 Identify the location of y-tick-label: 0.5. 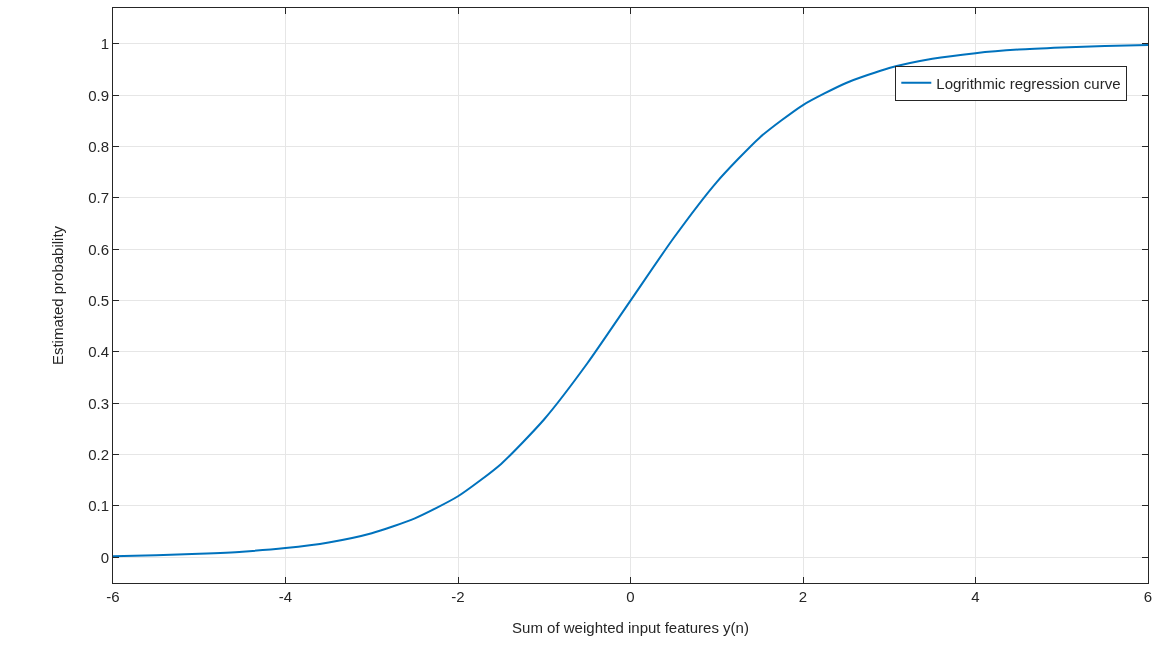
(98, 300).